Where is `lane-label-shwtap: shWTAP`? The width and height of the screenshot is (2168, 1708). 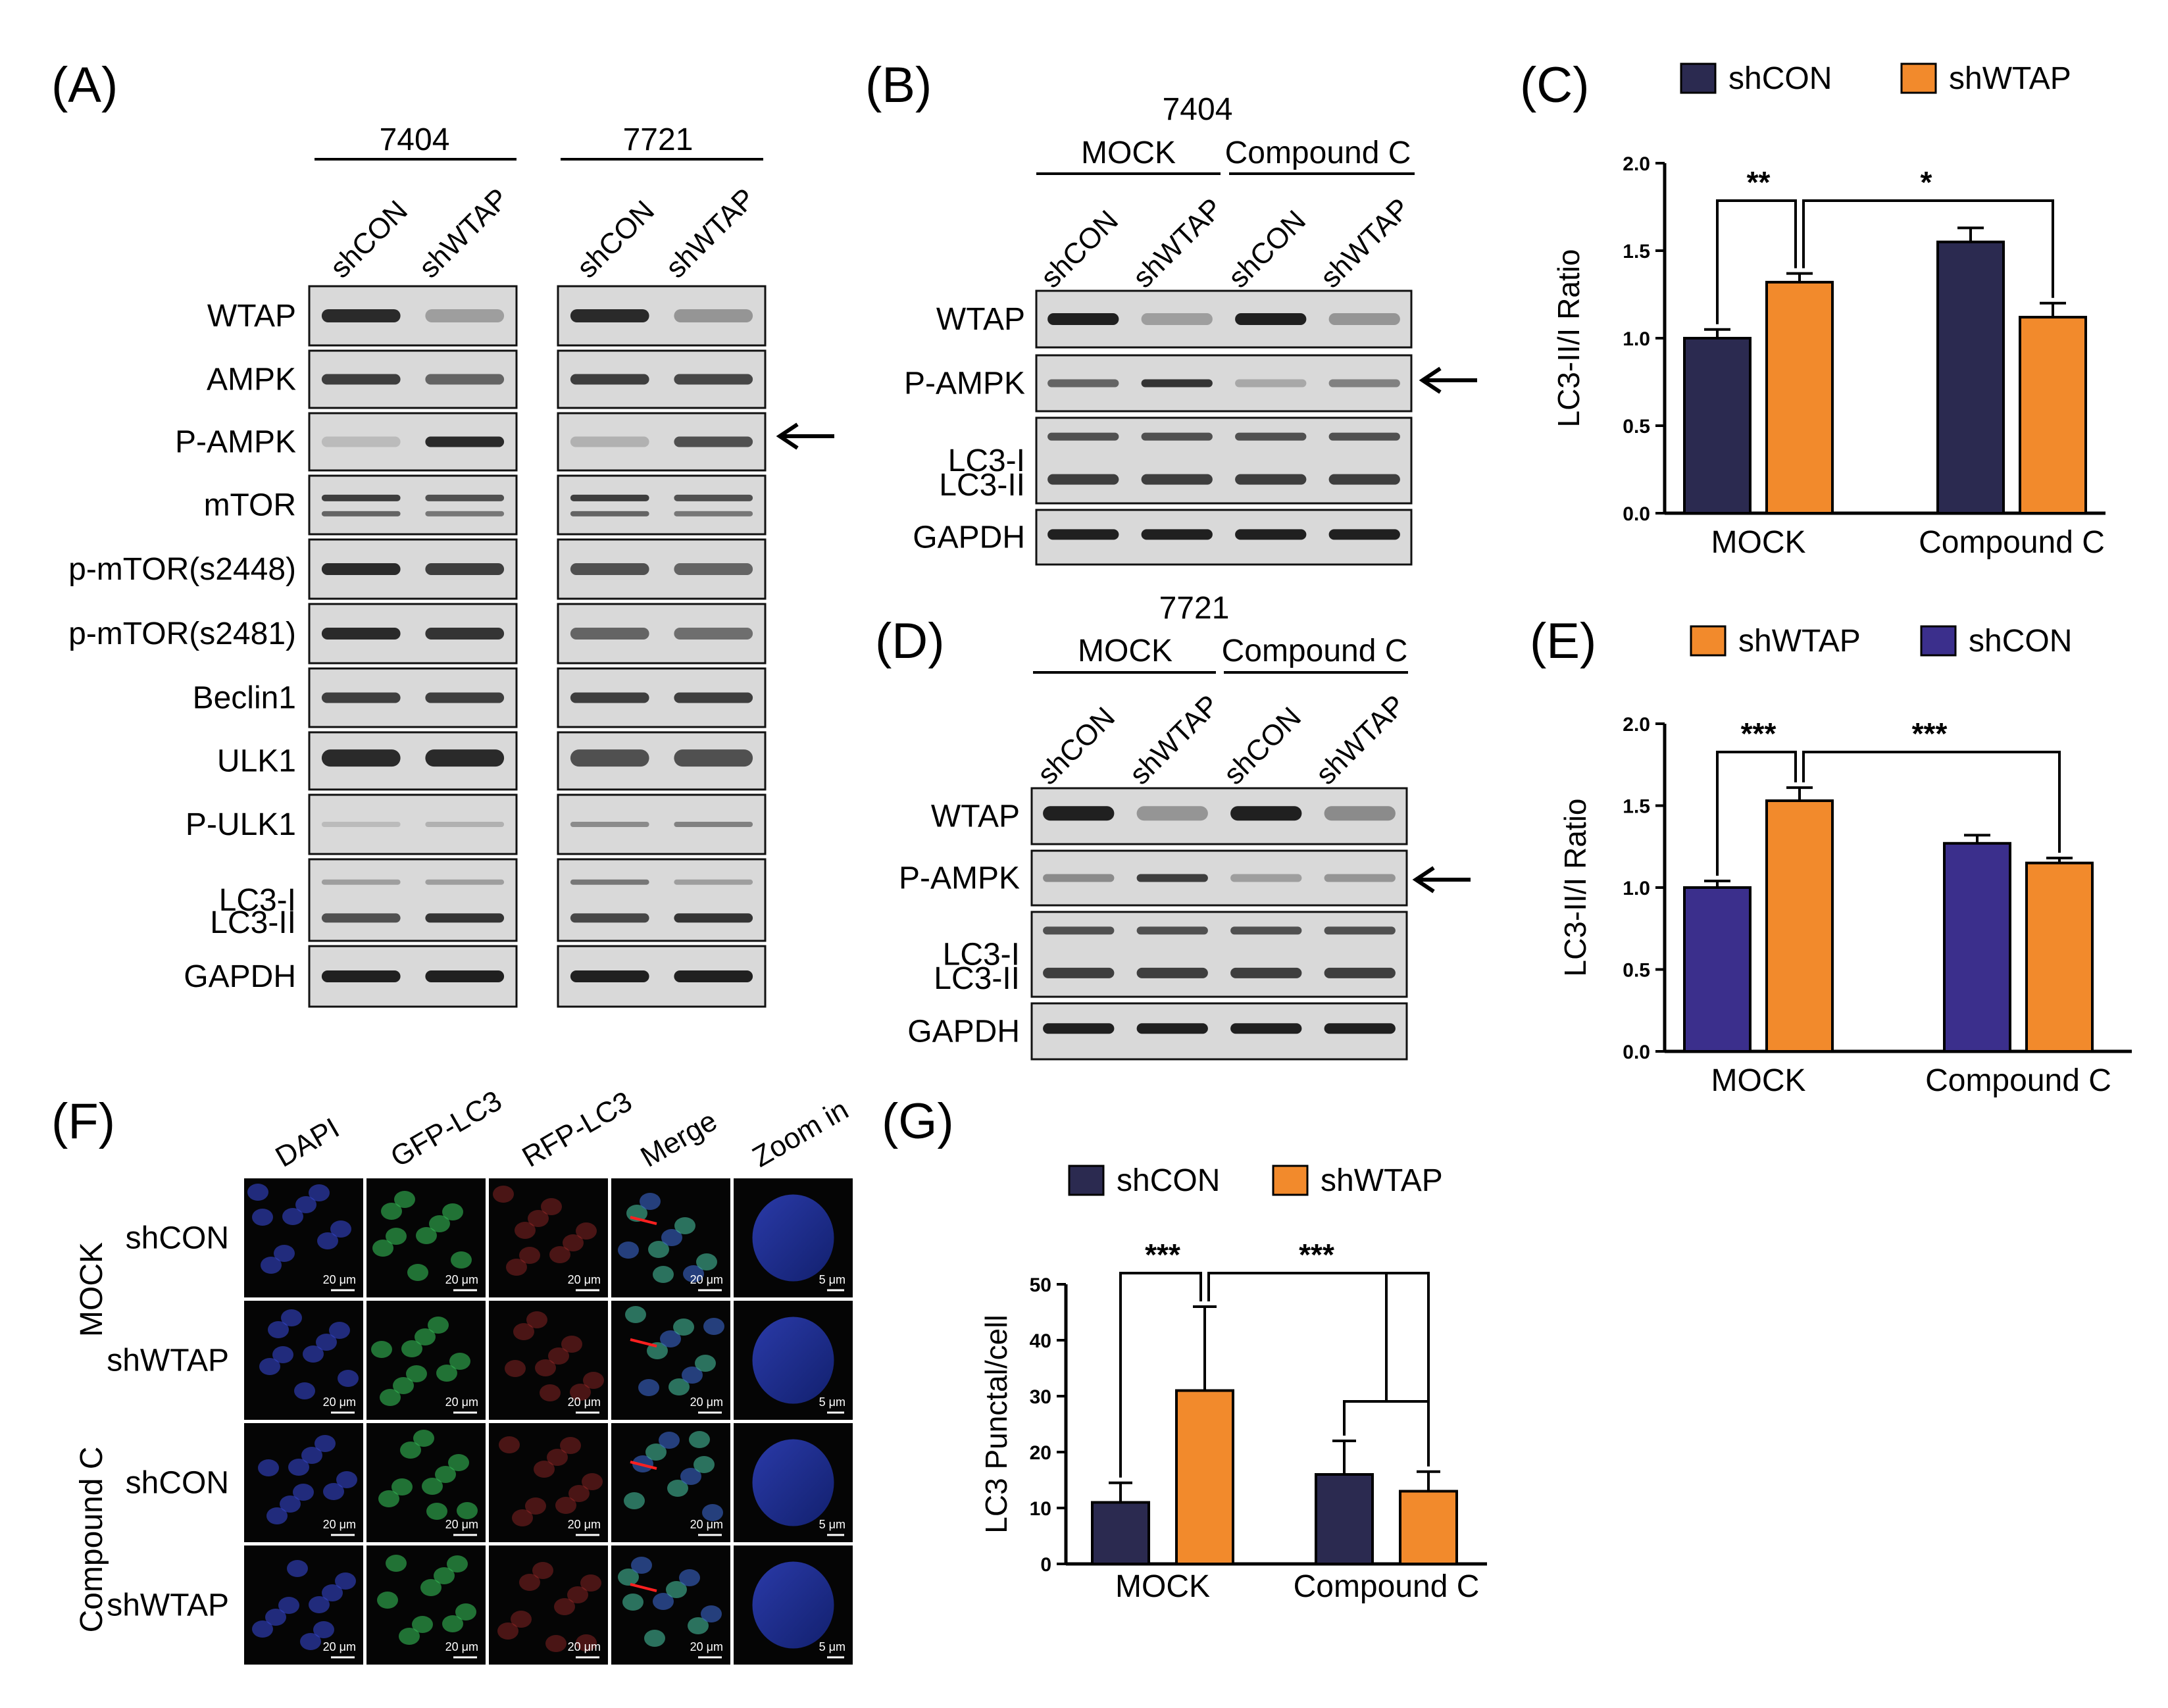
lane-label-shwtap: shWTAP is located at coordinates (464, 233).